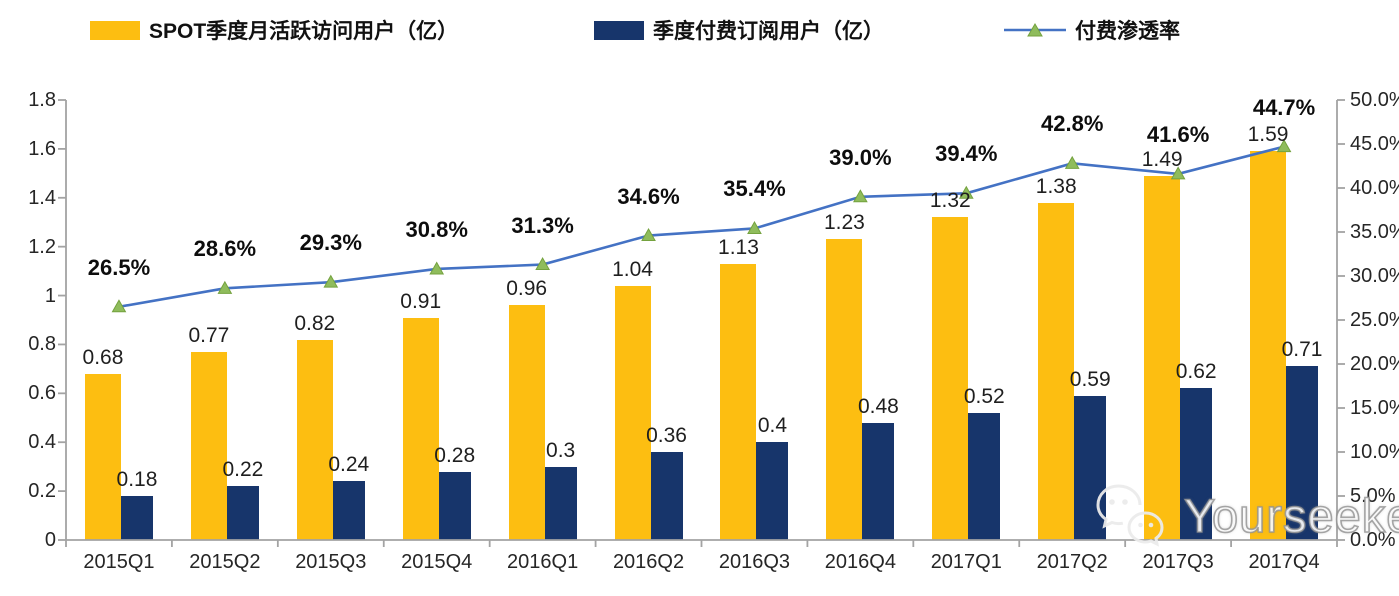 Image resolution: width=1399 pixels, height=596 pixels. Describe the element at coordinates (315, 323) in the screenshot. I see `bar-label-mau: 0.82` at that location.